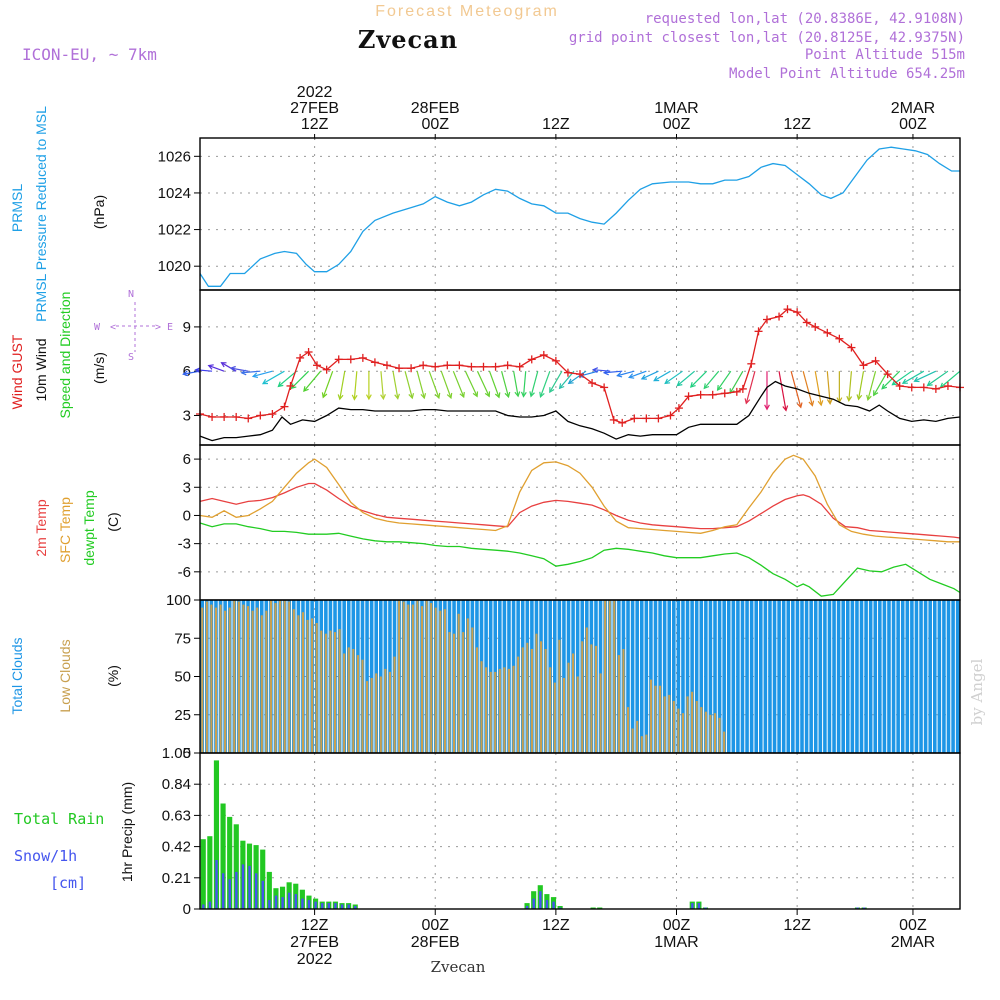 Image resolution: width=1000 pixels, height=1000 pixels. I want to click on compass-e: E, so click(170, 327).